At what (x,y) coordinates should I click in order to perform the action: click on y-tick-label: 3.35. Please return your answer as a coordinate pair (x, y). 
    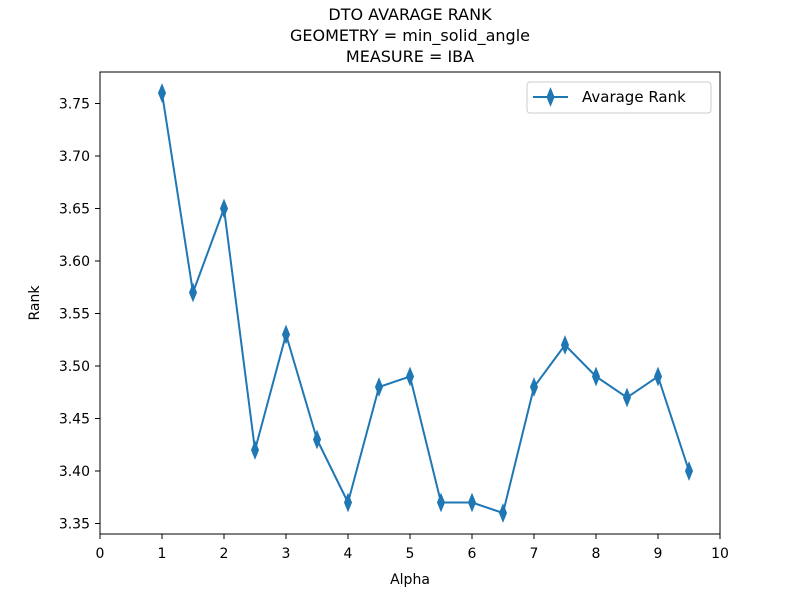
    Looking at the image, I should click on (74, 525).